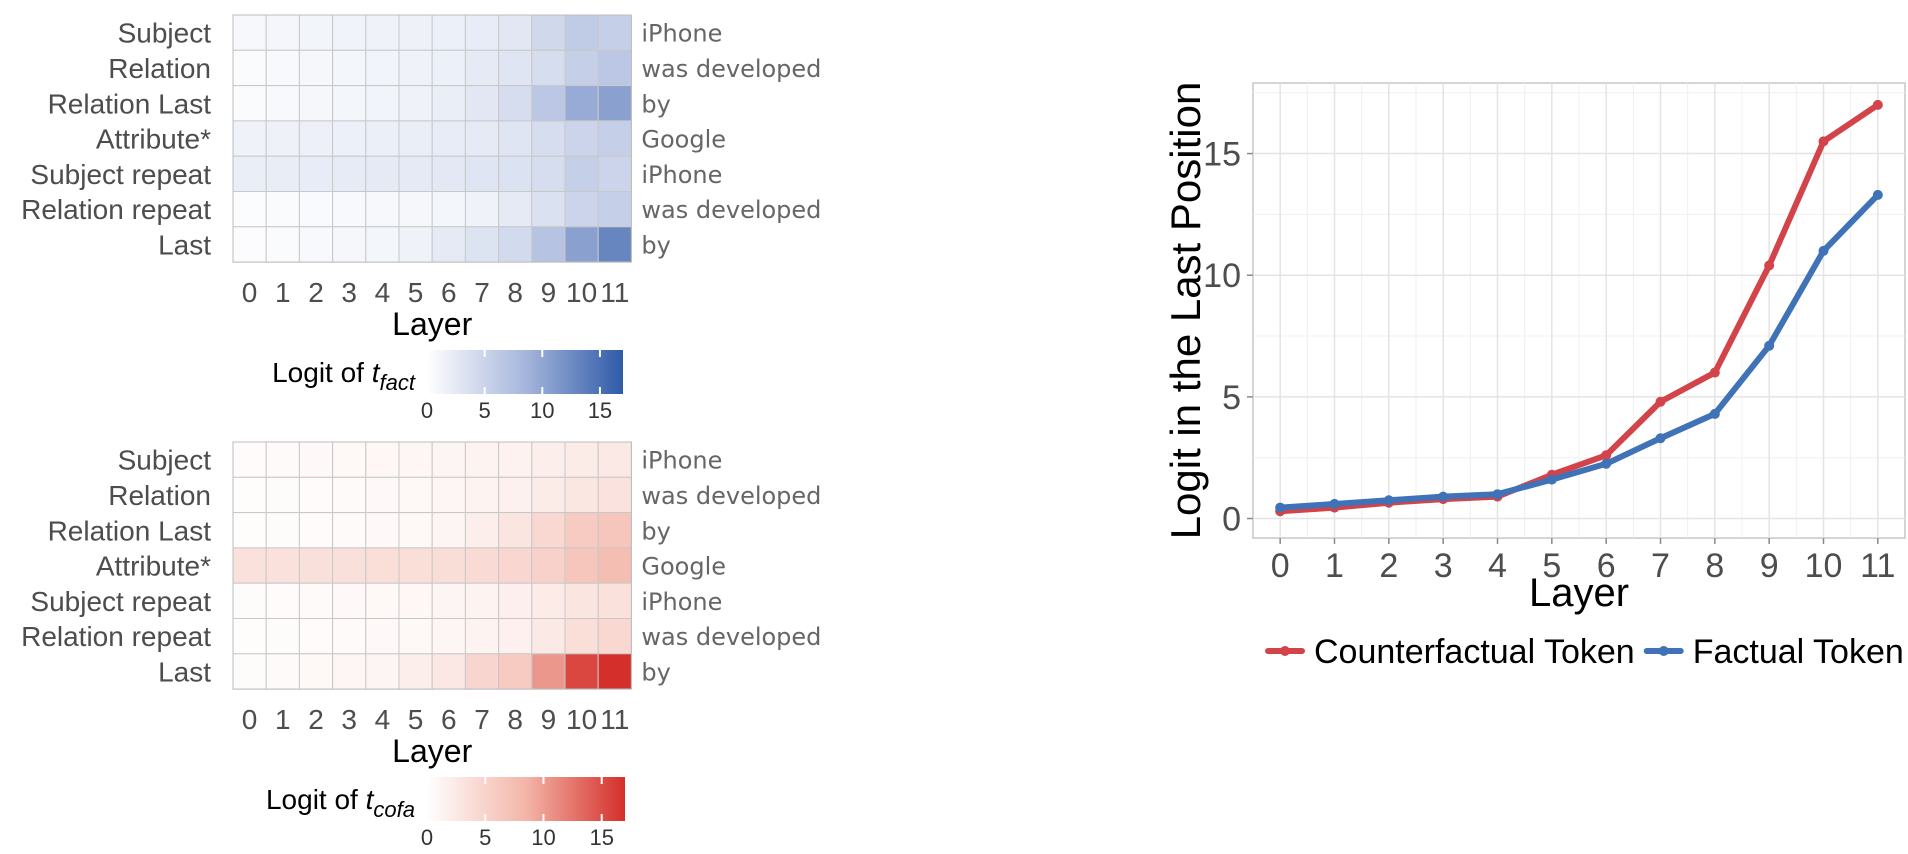 This screenshot has width=1908, height=854. Describe the element at coordinates (250, 719) in the screenshot. I see `column-tick-label: 0` at that location.